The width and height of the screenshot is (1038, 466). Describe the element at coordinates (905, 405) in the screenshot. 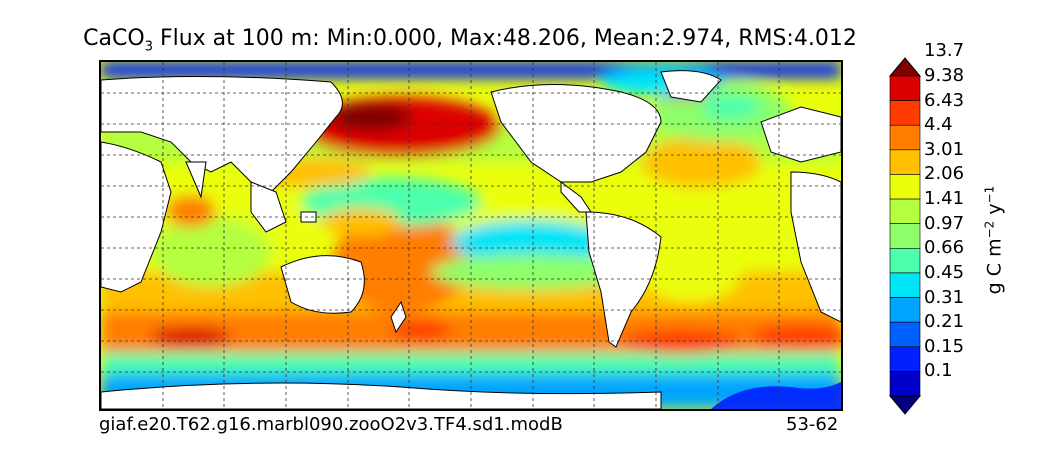

I see `colorbar-extend-min` at that location.